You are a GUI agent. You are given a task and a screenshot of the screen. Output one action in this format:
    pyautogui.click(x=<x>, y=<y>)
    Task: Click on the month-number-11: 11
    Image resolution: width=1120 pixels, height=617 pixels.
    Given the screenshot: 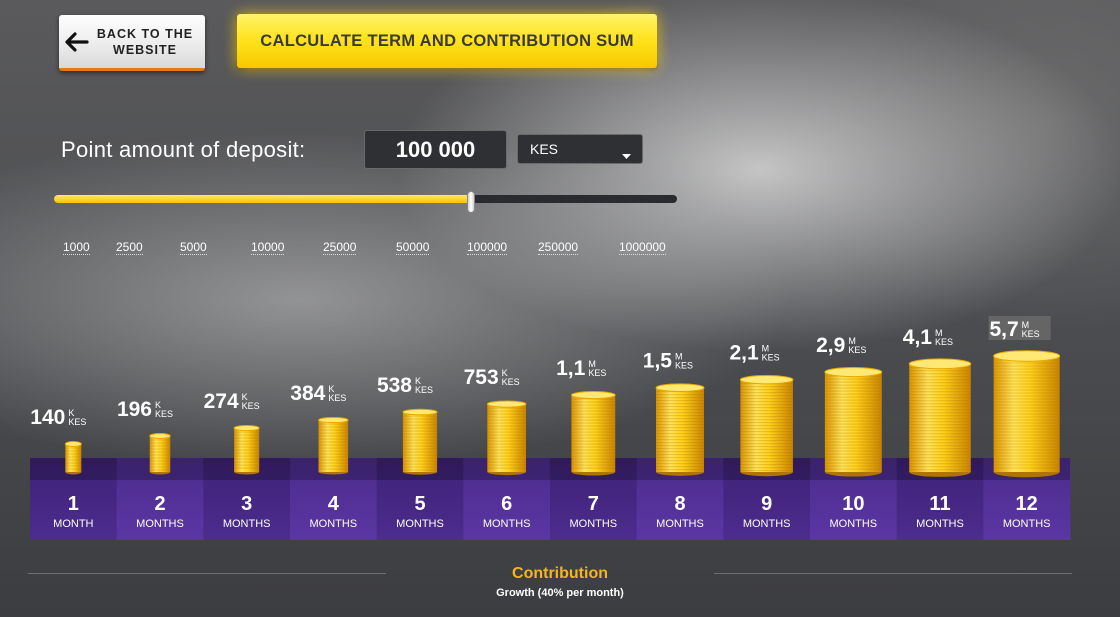 What is the action you would take?
    pyautogui.click(x=939, y=504)
    